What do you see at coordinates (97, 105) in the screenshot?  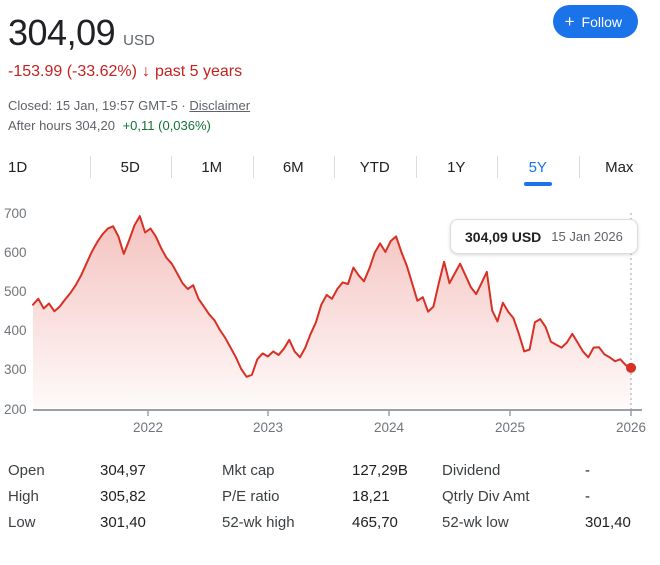 I see `closed-text: Closed: 15 Jan, 19:57 GMT-5 ·` at bounding box center [97, 105].